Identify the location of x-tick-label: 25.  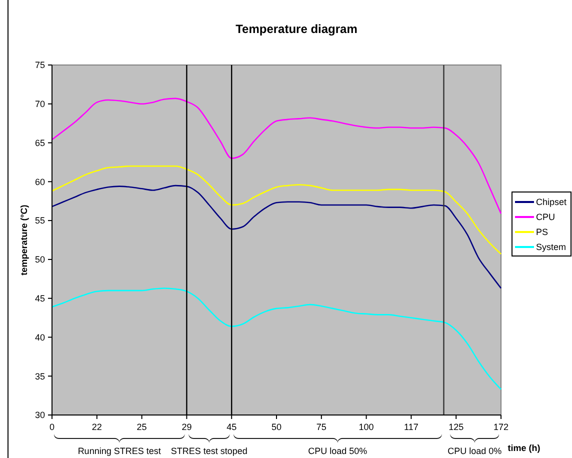
(141, 427).